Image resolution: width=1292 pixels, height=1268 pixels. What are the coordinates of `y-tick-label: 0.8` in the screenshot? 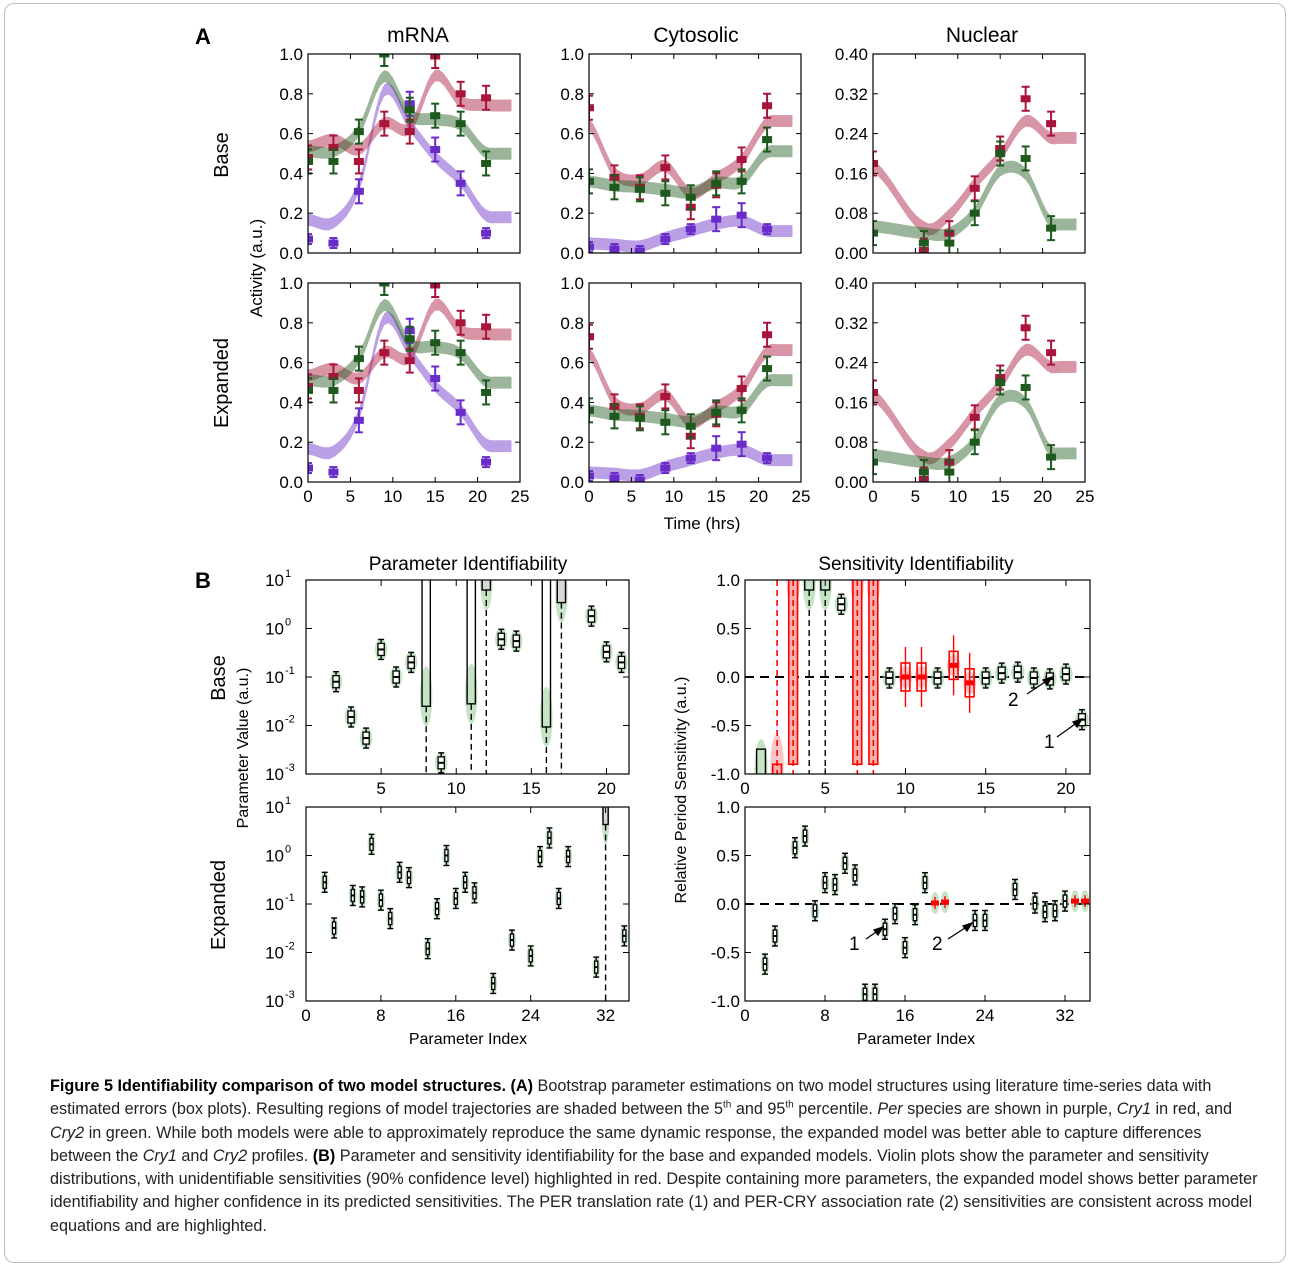 It's located at (291, 94).